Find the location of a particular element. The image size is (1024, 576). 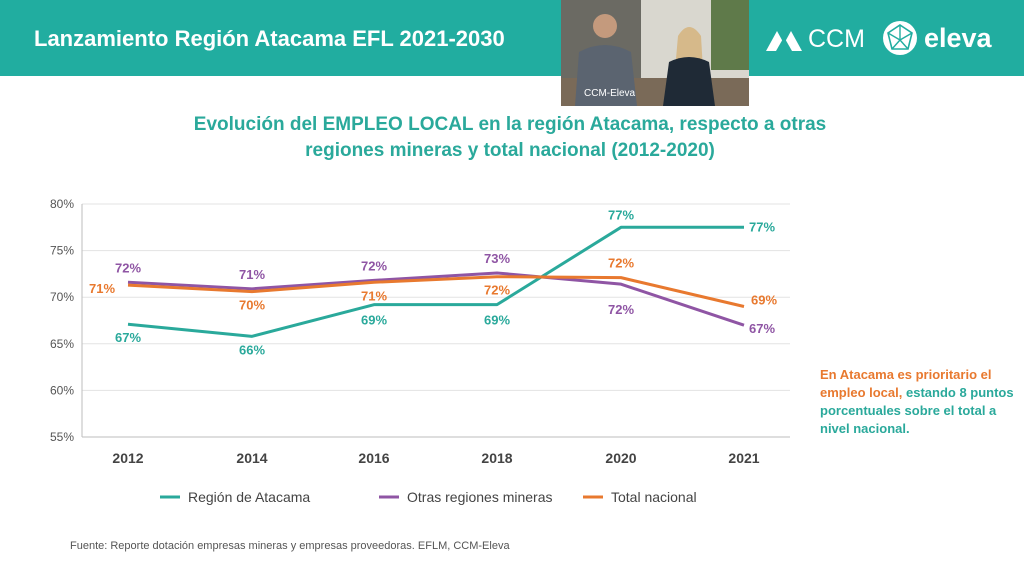

eleva-logo: eleva is located at coordinates (937, 38).